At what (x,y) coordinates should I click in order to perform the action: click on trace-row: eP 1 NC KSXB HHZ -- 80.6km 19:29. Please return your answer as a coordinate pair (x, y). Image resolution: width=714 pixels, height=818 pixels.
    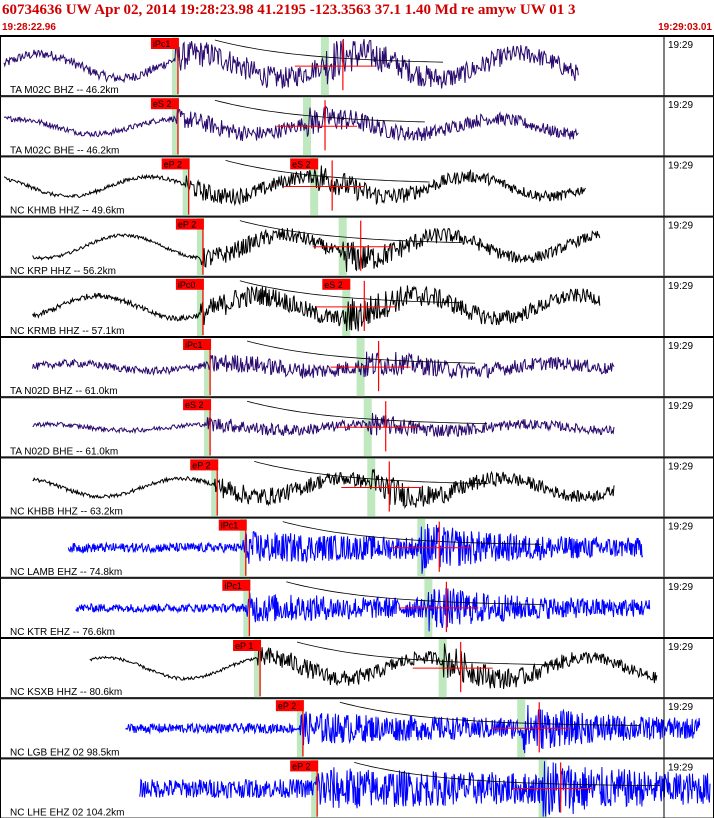
    Looking at the image, I should click on (357, 668).